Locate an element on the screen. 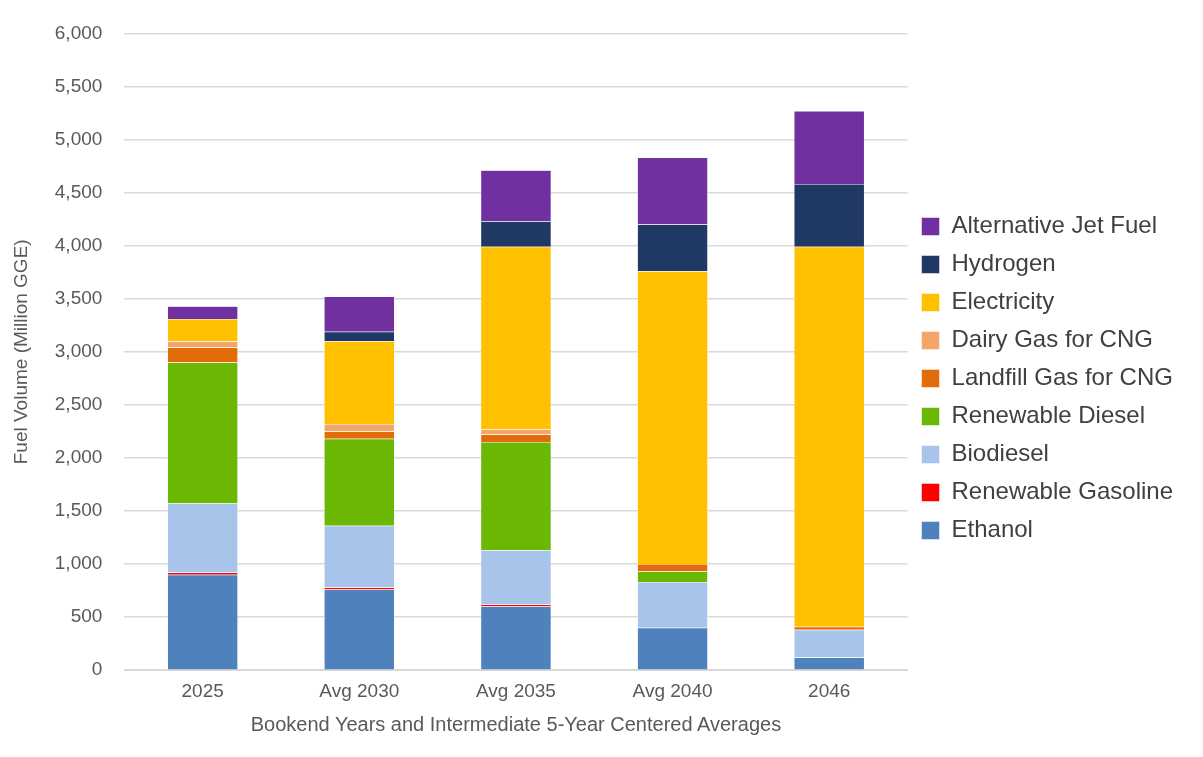 This screenshot has width=1203, height=757. x-axis-title: Bookend Years and Intermediate 5-Year Centered Averages is located at coordinates (516, 723).